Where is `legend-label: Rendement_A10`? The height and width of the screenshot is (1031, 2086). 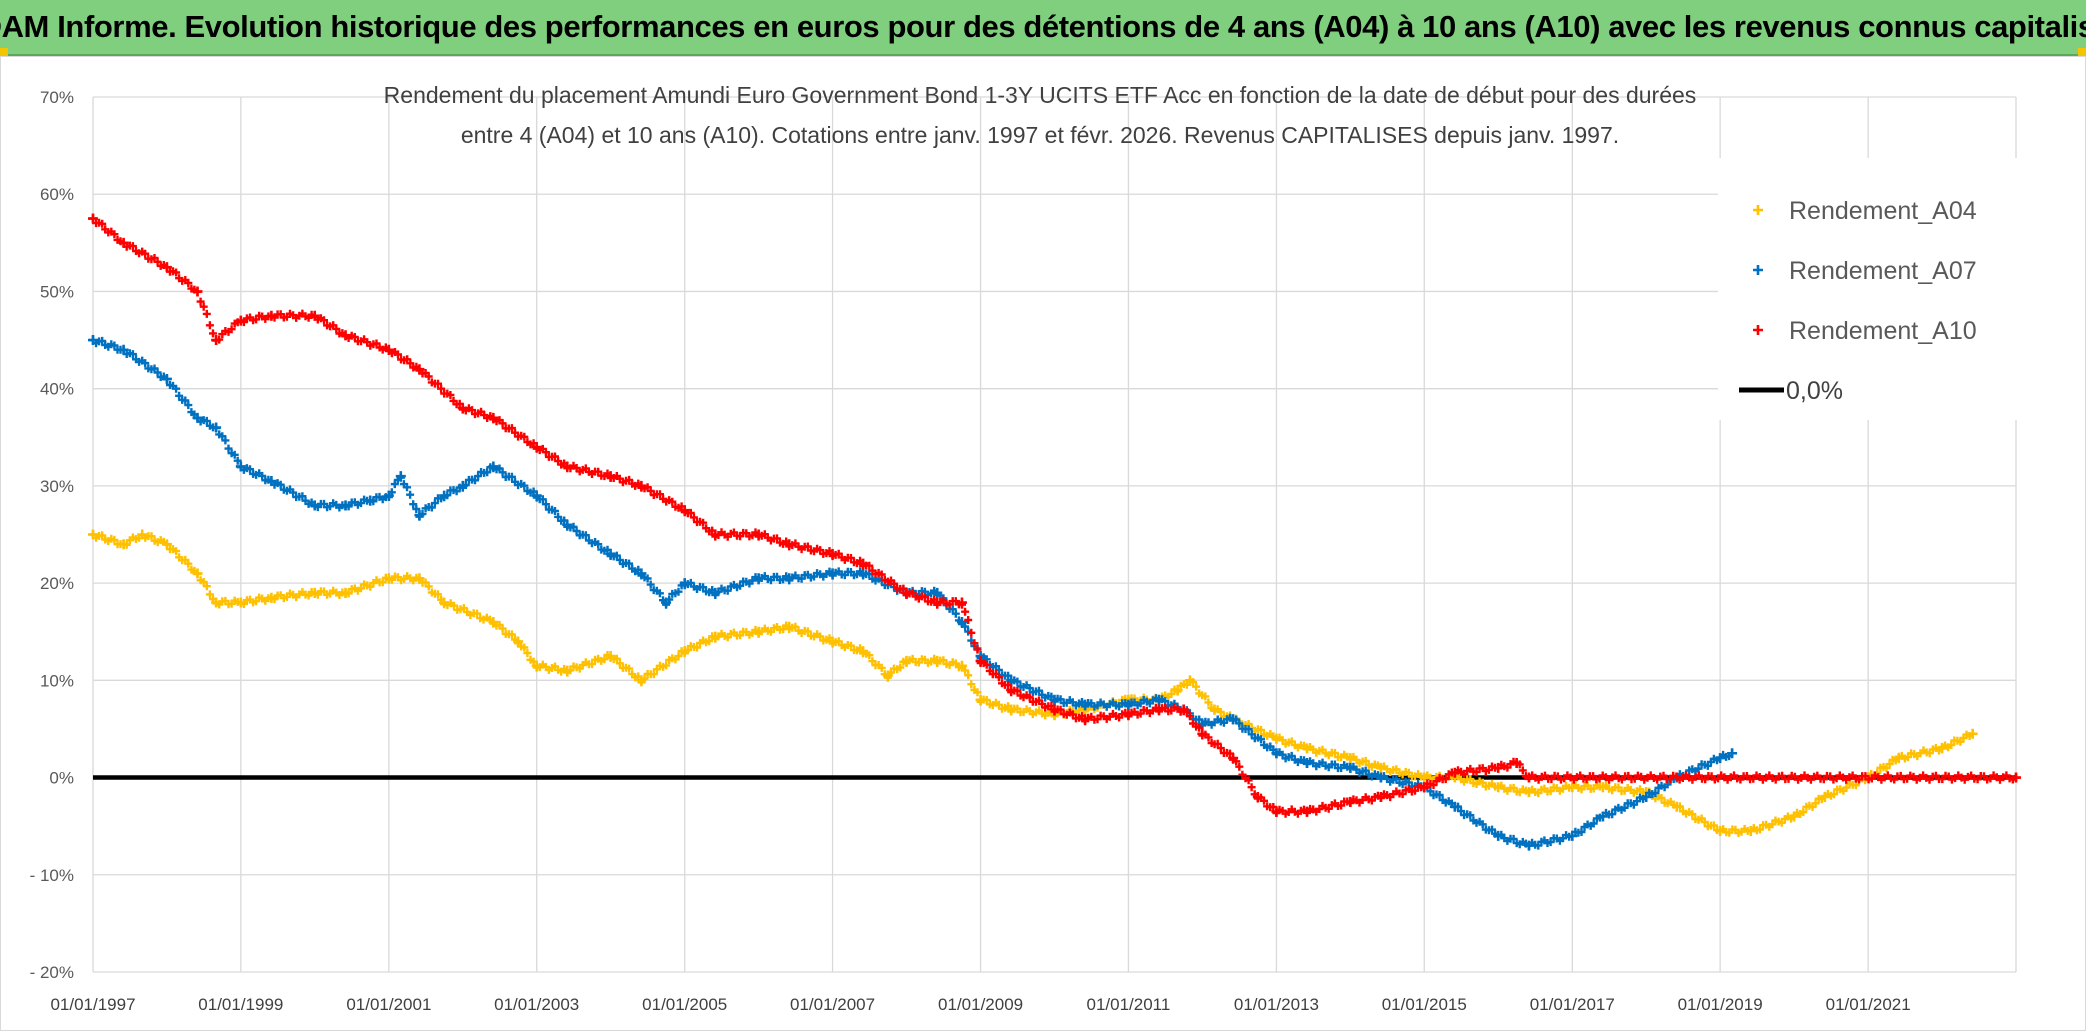
legend-label: Rendement_A10 is located at coordinates (1883, 331).